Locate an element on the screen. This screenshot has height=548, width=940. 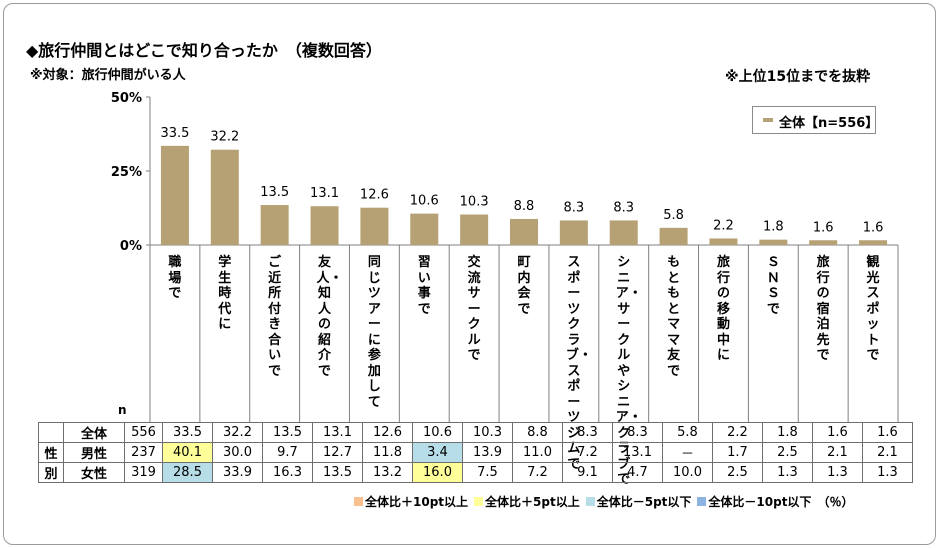
n-header: n is located at coordinates (122, 410).